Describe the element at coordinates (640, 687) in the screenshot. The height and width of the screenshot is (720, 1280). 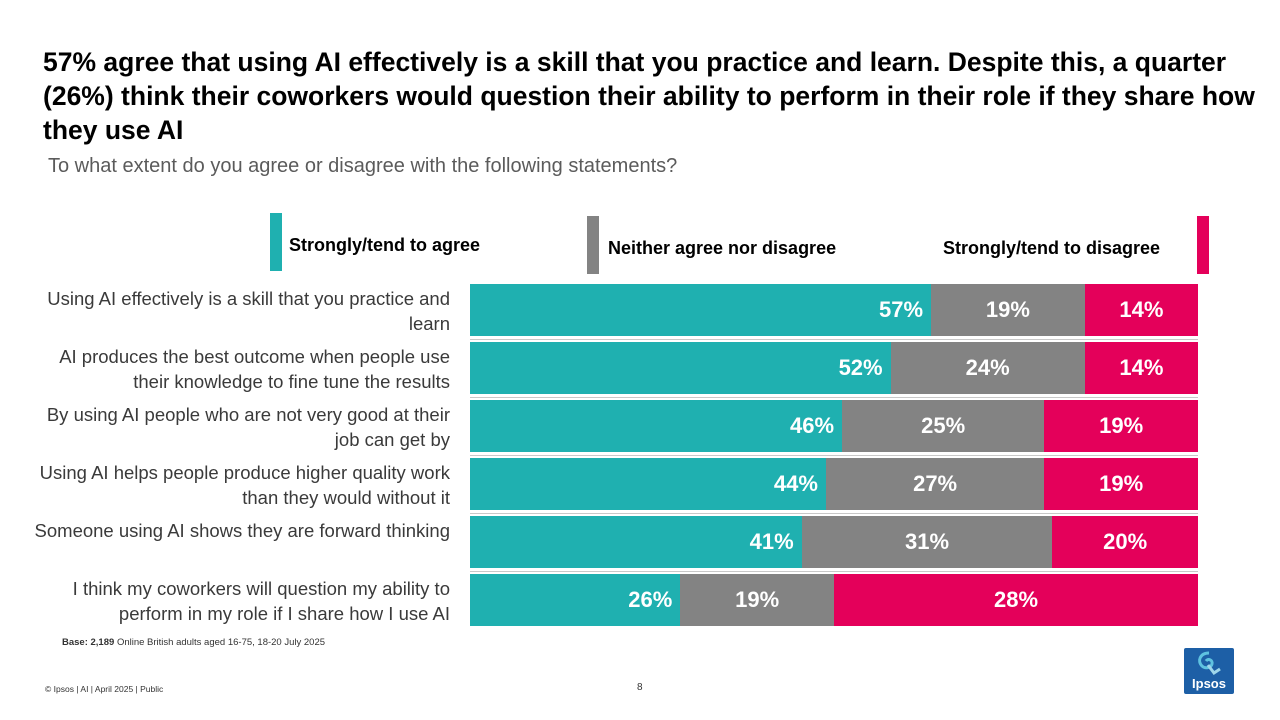
I see `page-number: 8` at that location.